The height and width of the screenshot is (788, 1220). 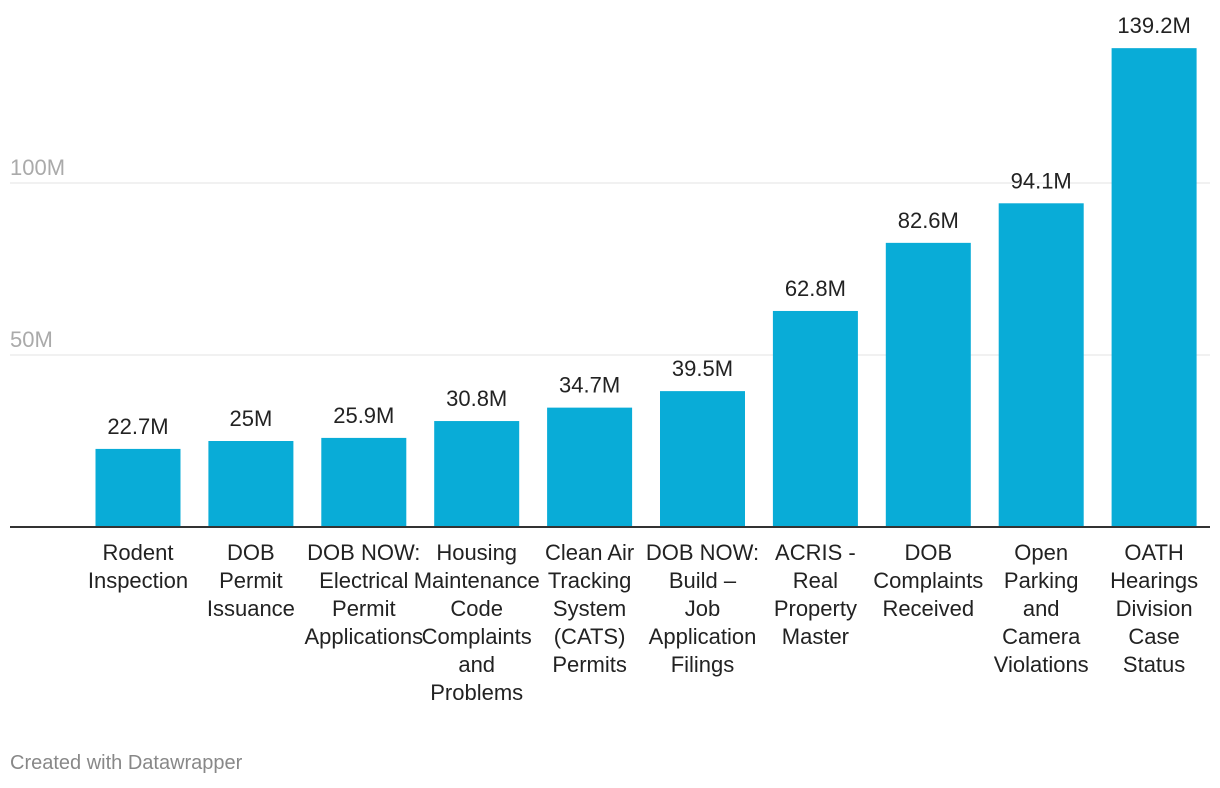 What do you see at coordinates (37, 167) in the screenshot?
I see `y-tick-label: 100M` at bounding box center [37, 167].